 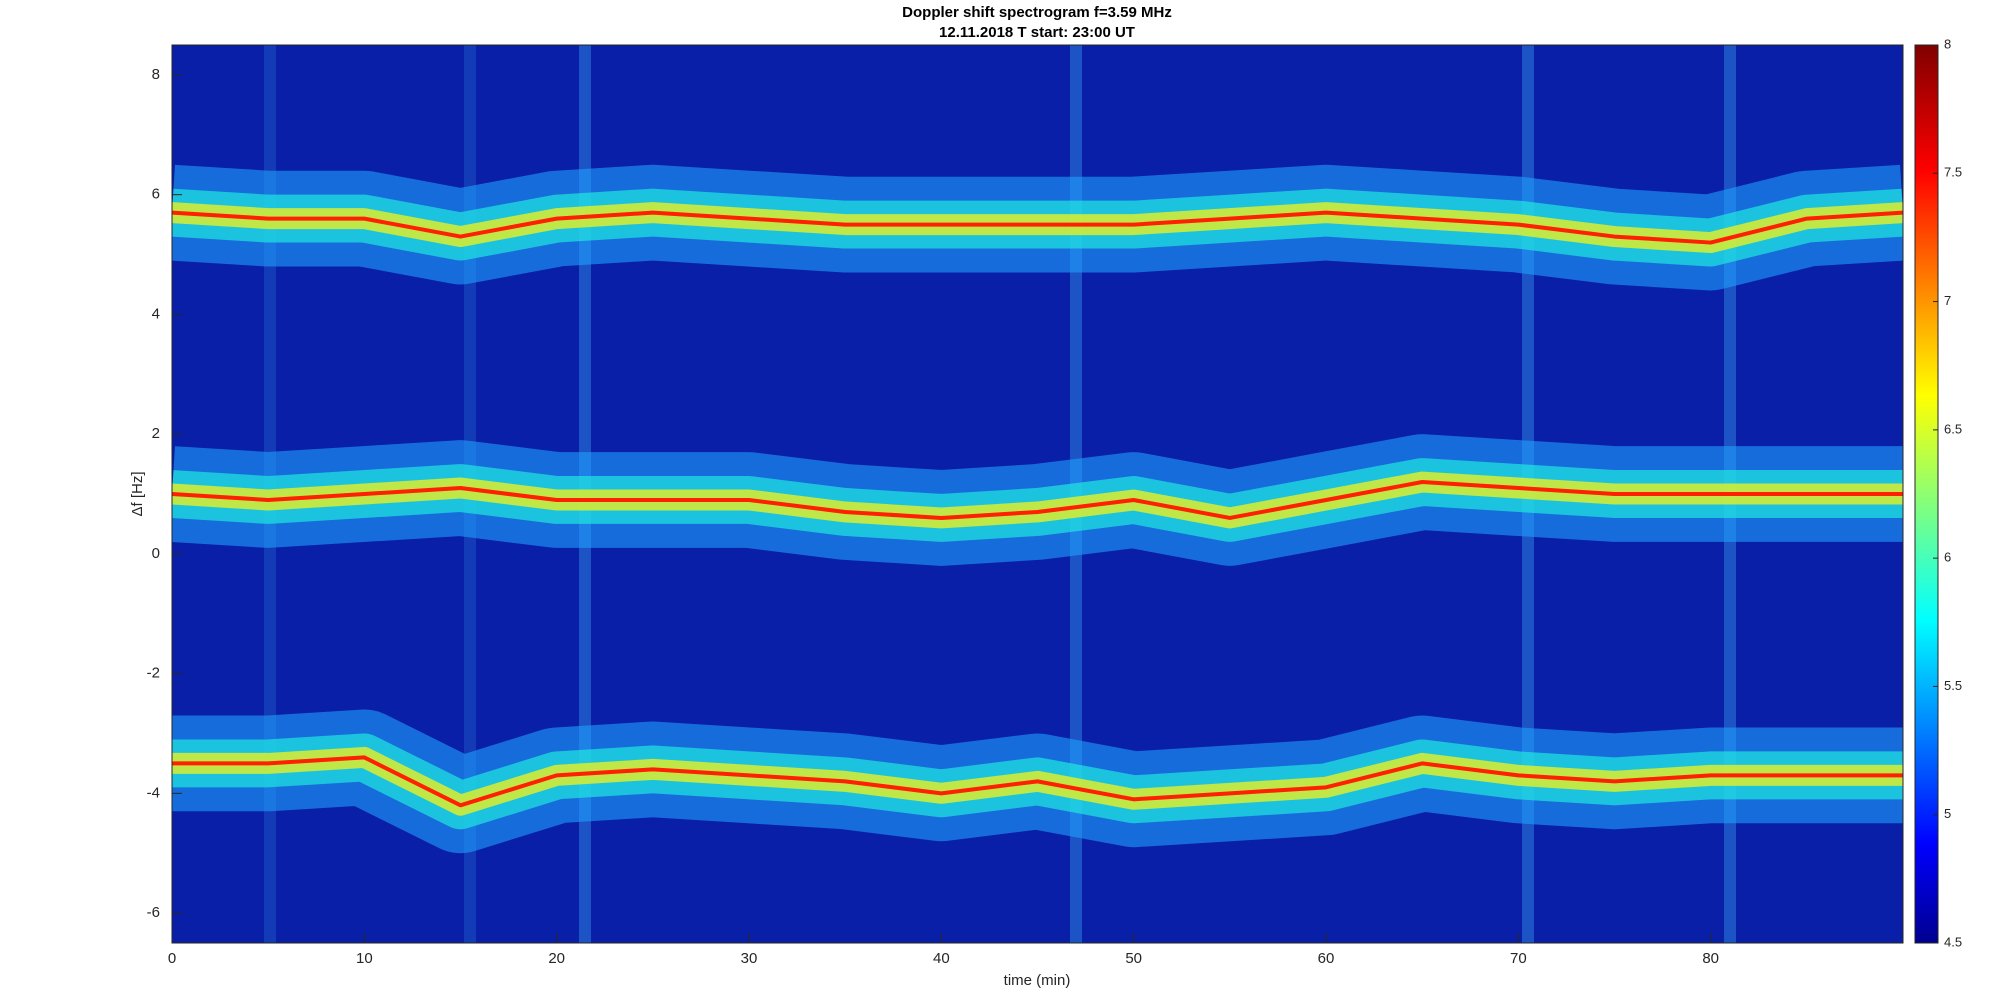 What do you see at coordinates (156, 74) in the screenshot?
I see `y-tick-label: 8` at bounding box center [156, 74].